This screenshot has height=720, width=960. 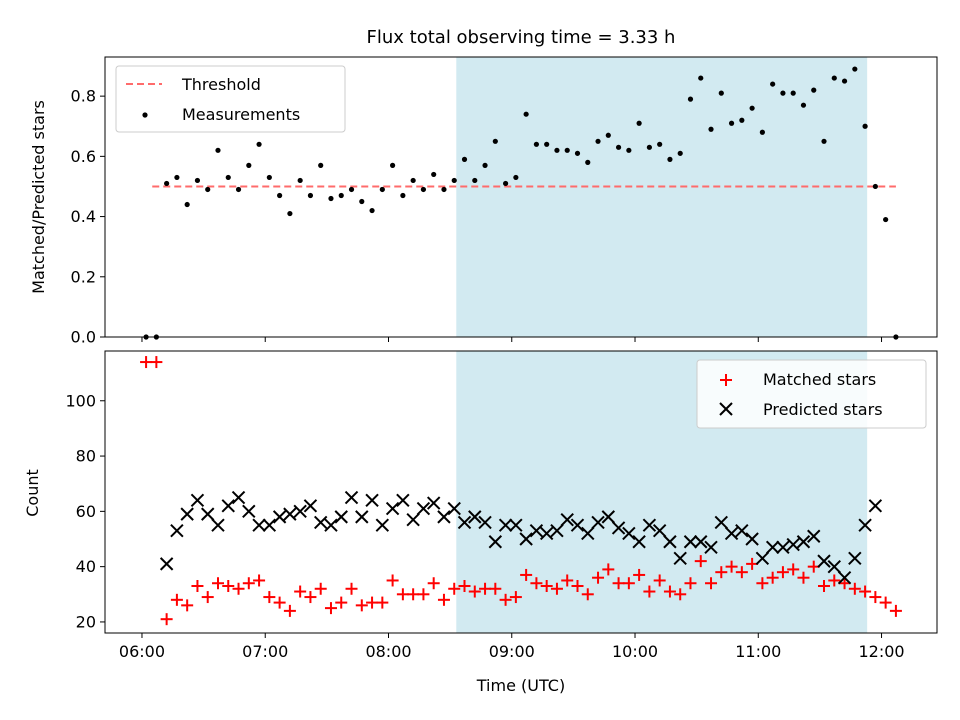 I want to click on x-tick-label: 06:00, so click(x=142, y=651).